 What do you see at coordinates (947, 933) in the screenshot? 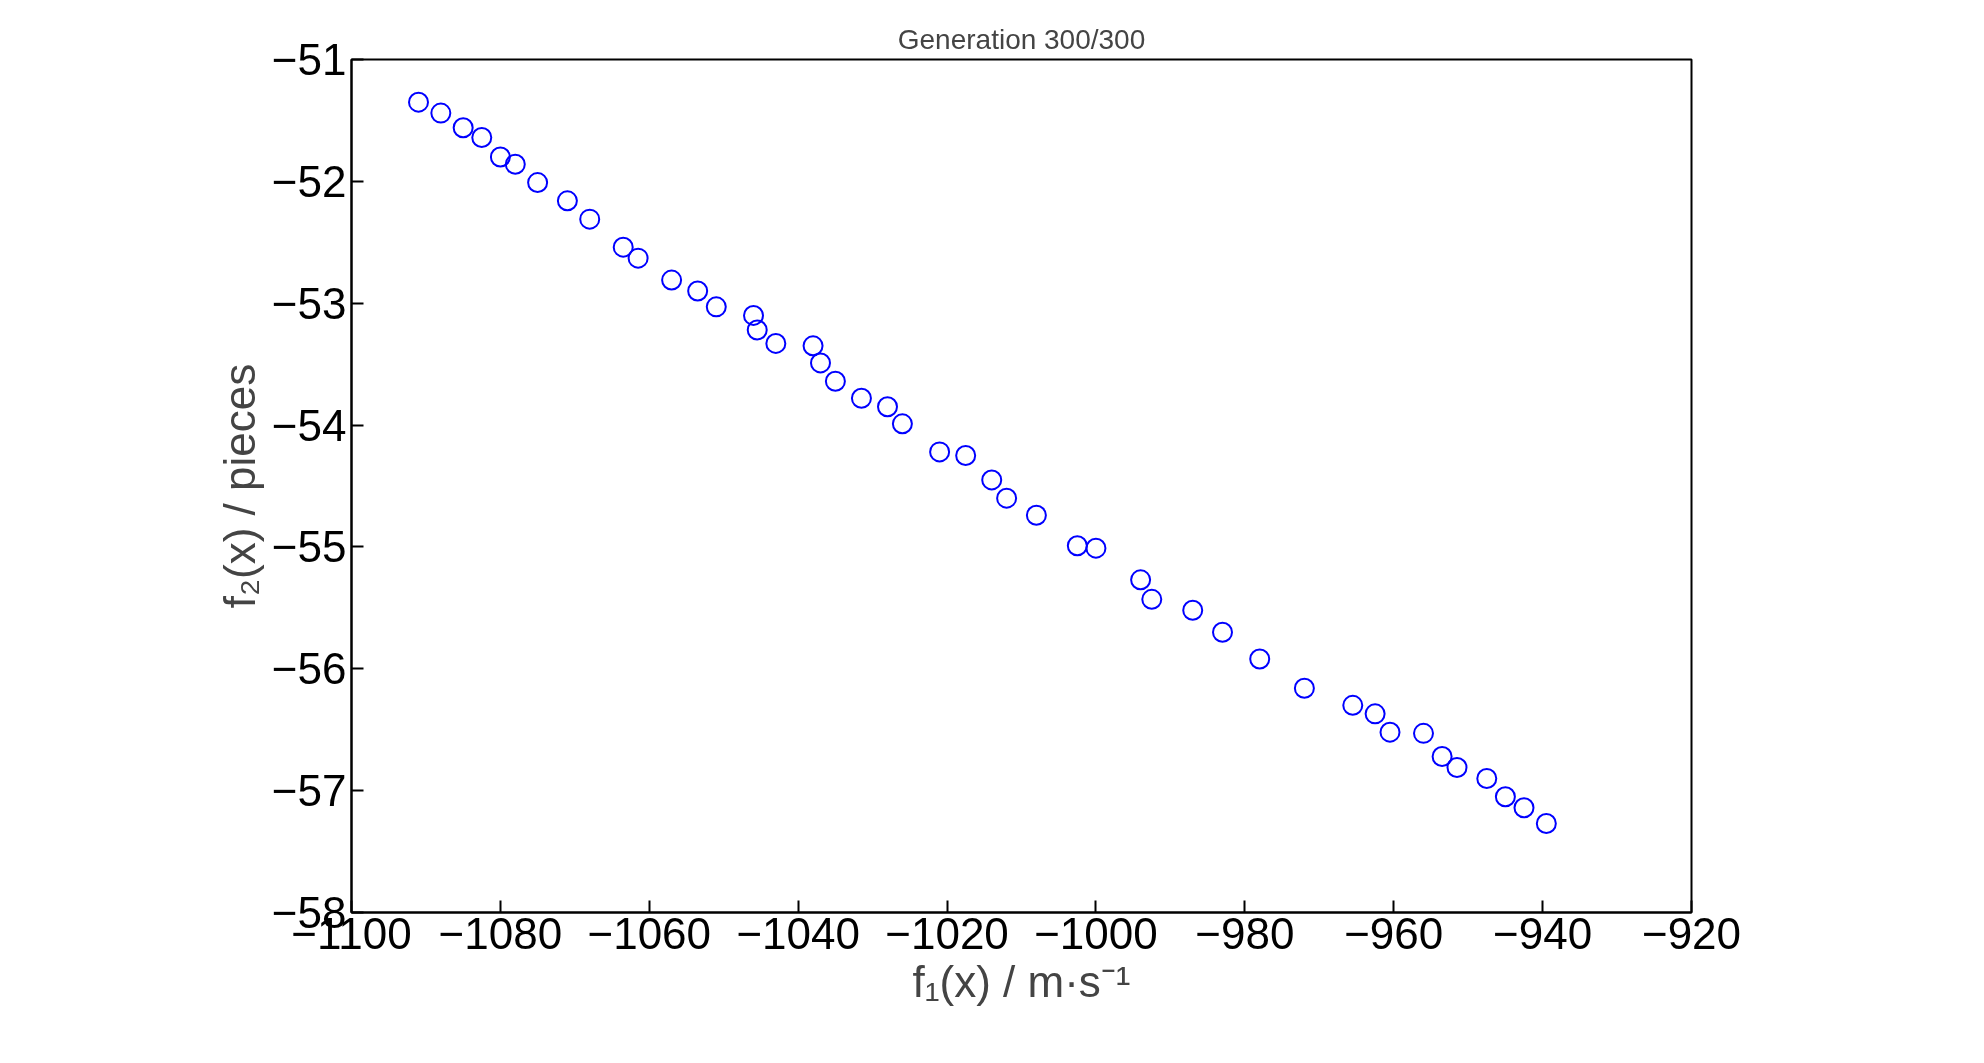
I see `x-tick-label: −1020` at bounding box center [947, 933].